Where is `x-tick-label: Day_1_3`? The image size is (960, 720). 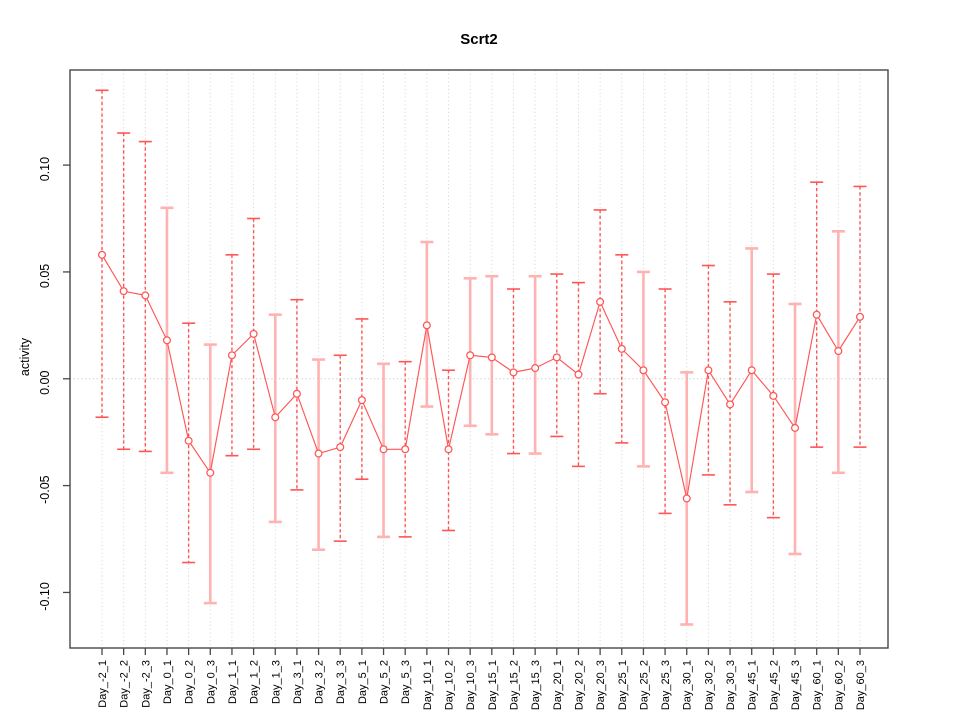
x-tick-label: Day_1_3 is located at coordinates (276, 682).